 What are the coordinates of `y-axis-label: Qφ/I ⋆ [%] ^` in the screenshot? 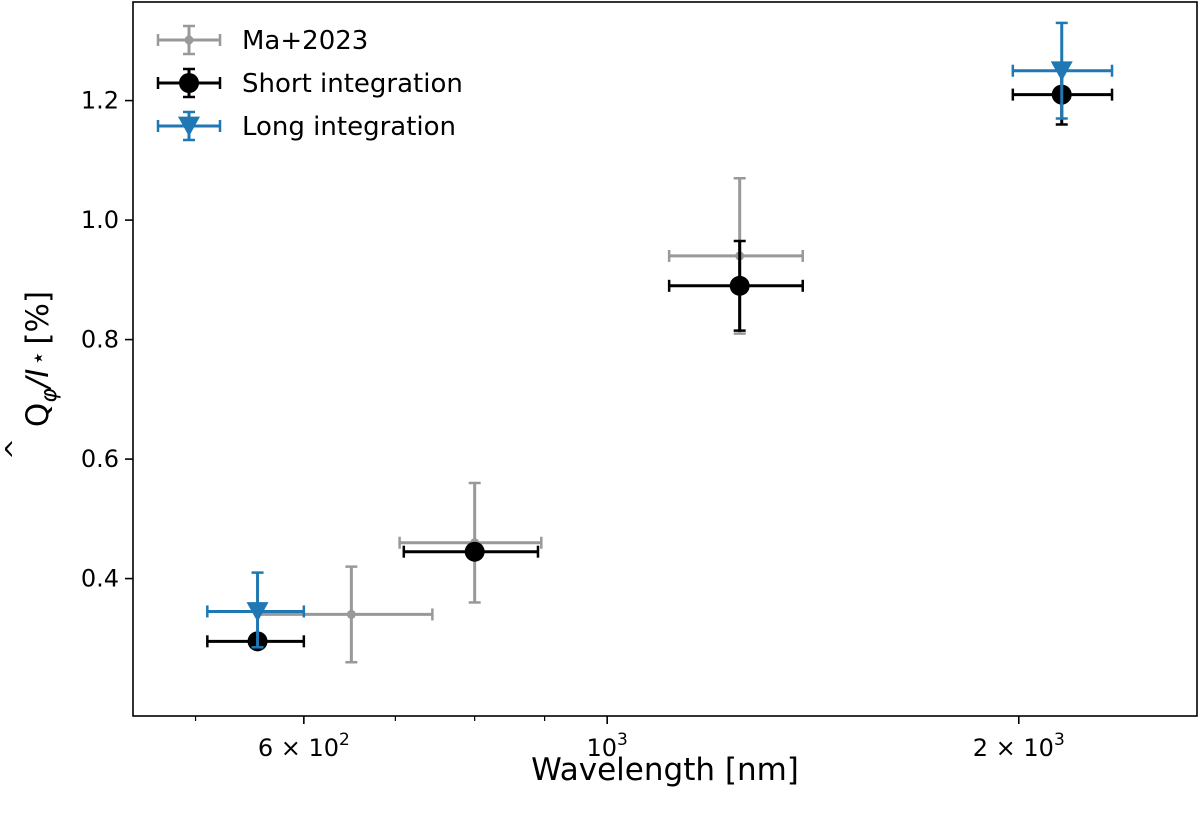 It's located at (31, 375).